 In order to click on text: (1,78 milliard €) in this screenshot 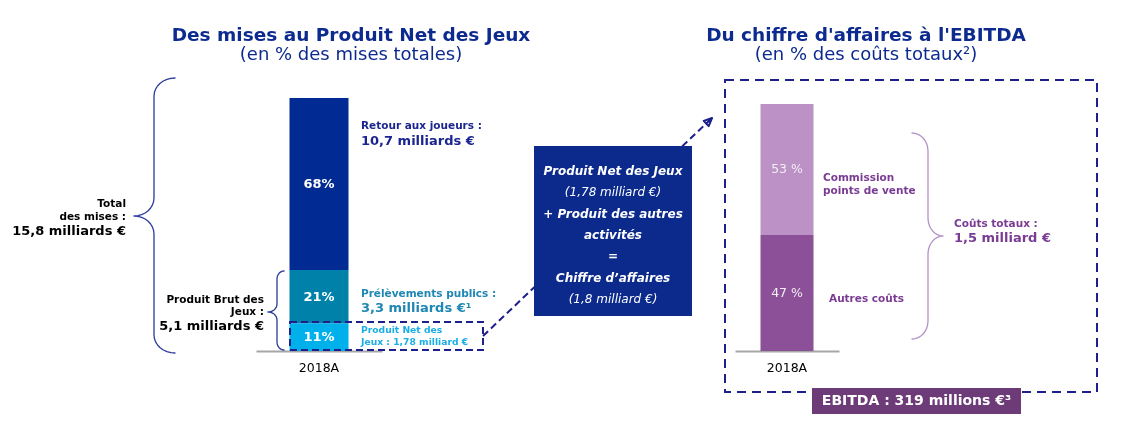, I will do `click(613, 192)`.